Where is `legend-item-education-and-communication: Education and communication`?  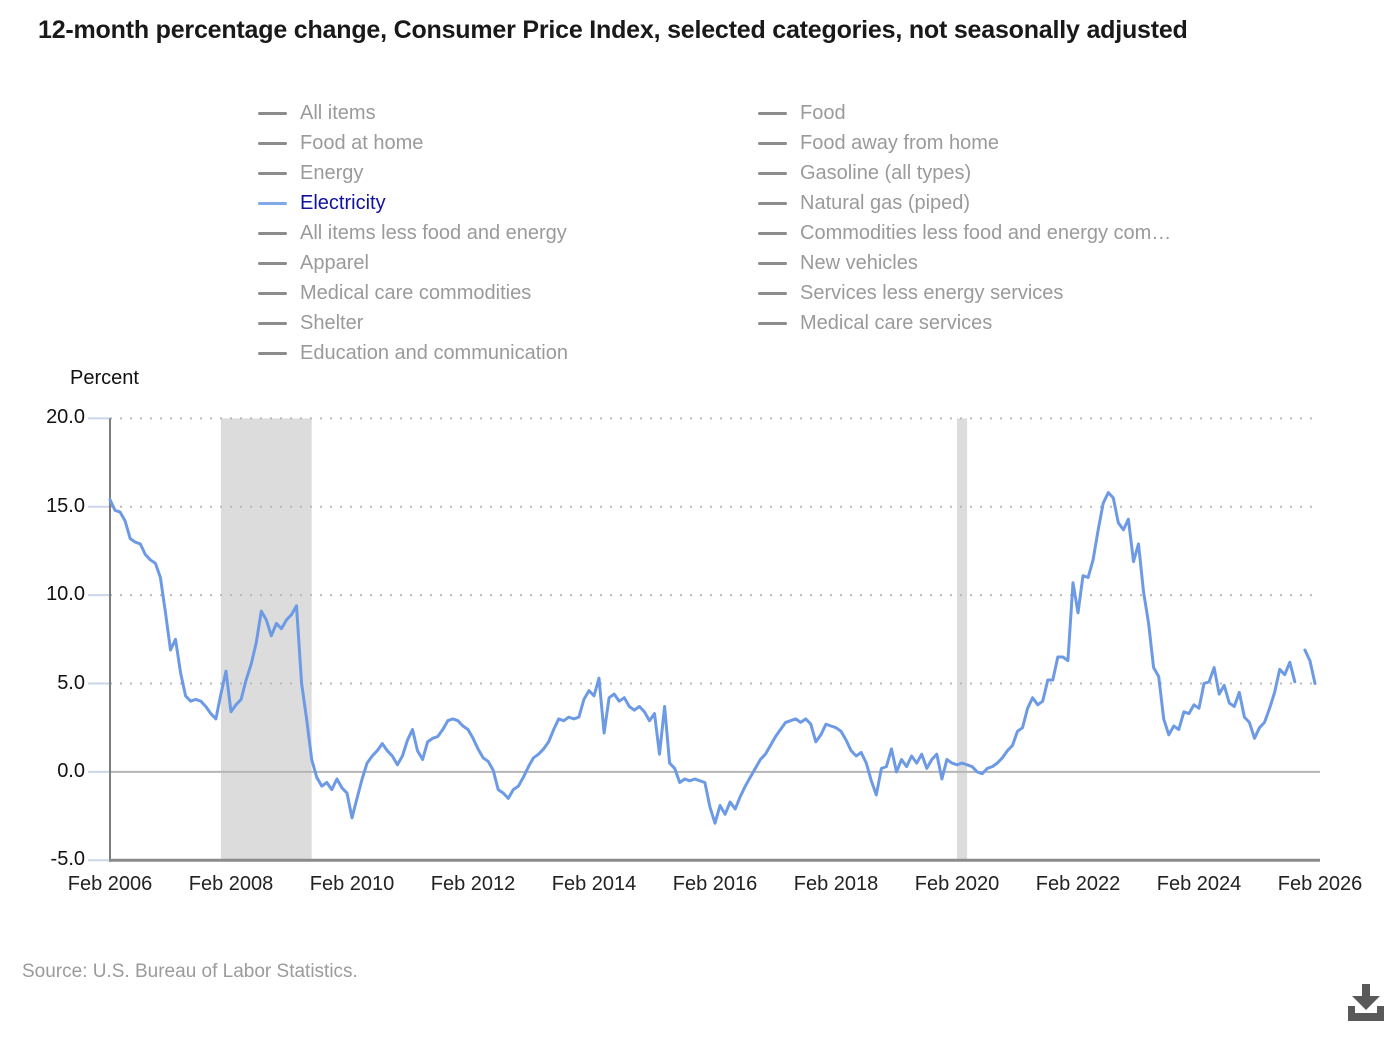
legend-item-education-and-communication: Education and communication is located at coordinates (413, 353).